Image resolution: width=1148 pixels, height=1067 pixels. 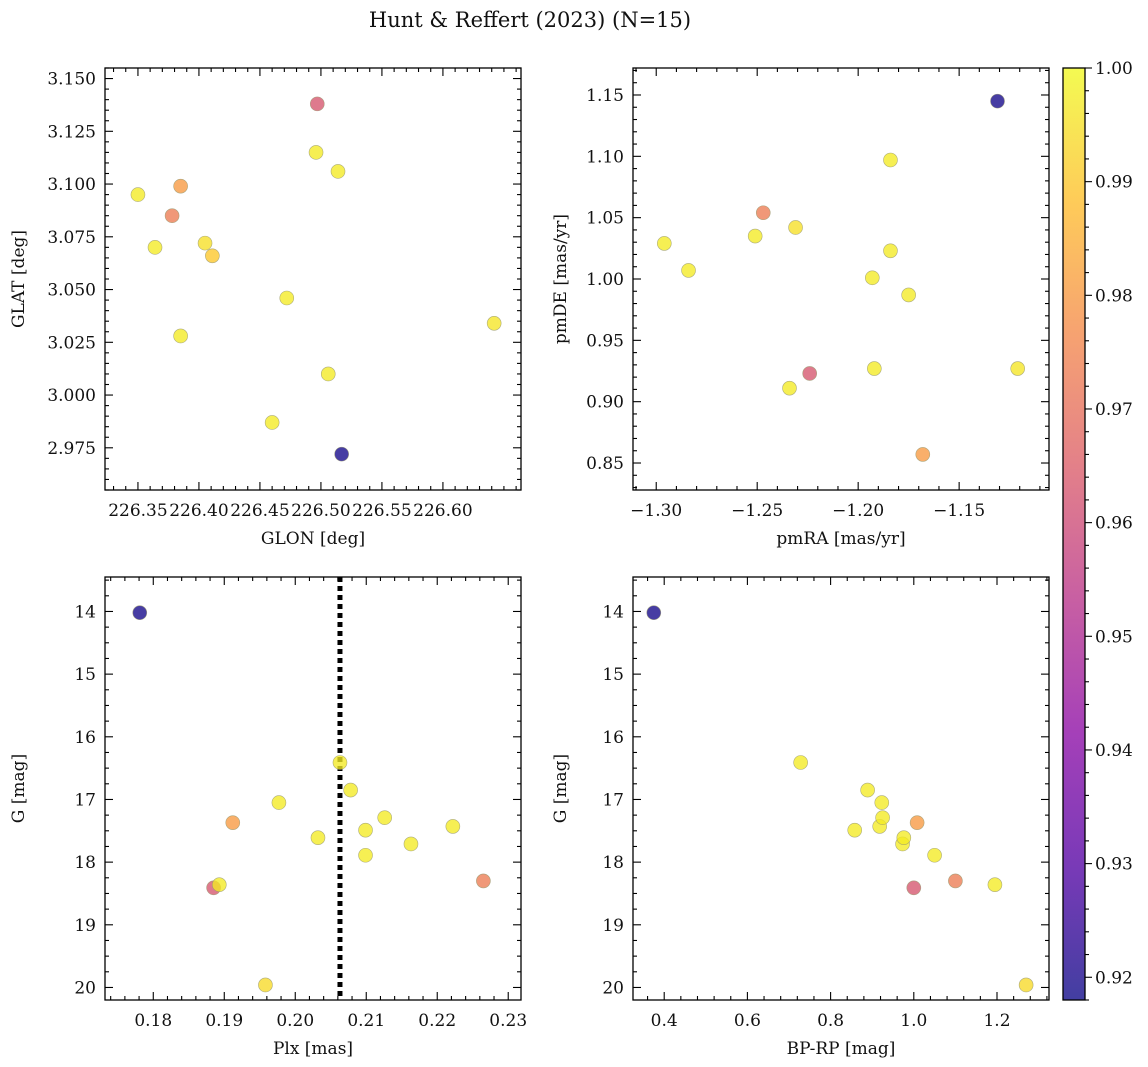 I want to click on y-tick-label: 1.00, so click(x=605, y=280).